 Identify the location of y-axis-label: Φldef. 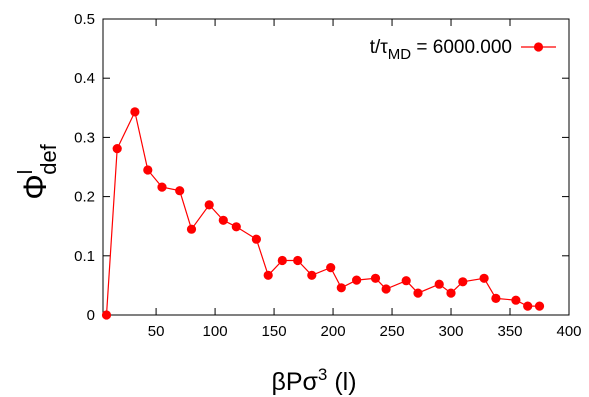
(38, 171).